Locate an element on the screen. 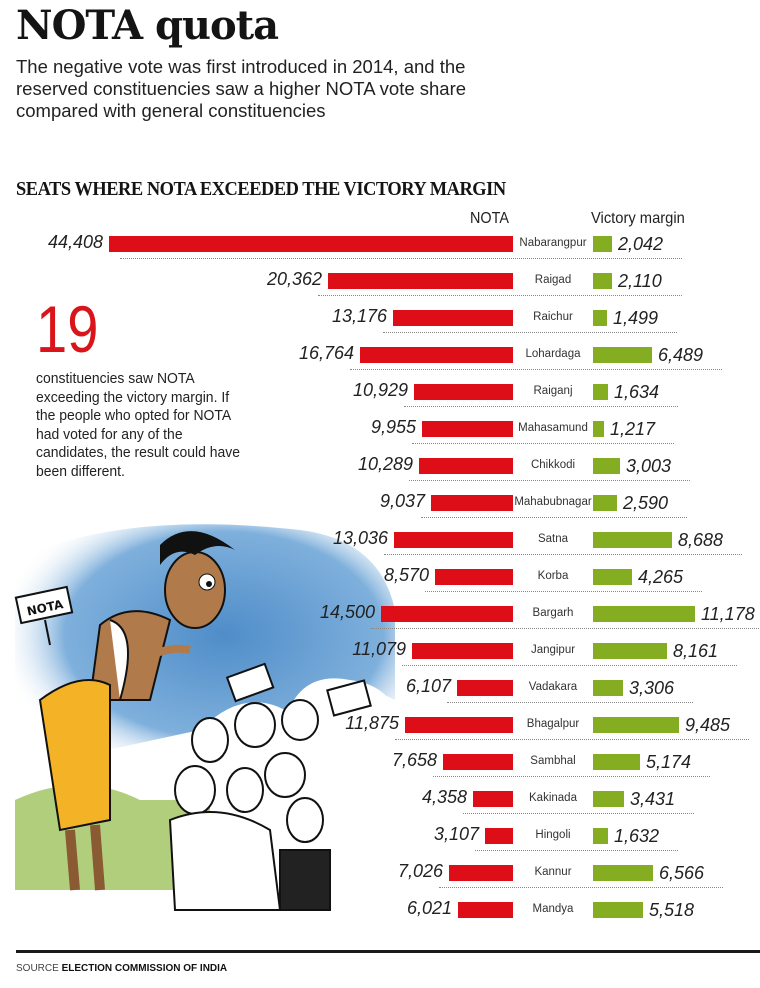 The height and width of the screenshot is (988, 760). constituency-name: Korba is located at coordinates (553, 576).